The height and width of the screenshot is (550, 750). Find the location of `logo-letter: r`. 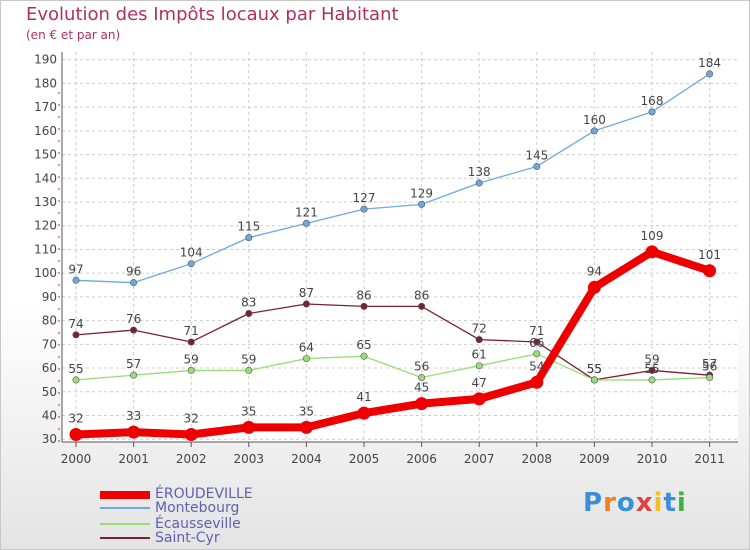

logo-letter: r is located at coordinates (610, 503).